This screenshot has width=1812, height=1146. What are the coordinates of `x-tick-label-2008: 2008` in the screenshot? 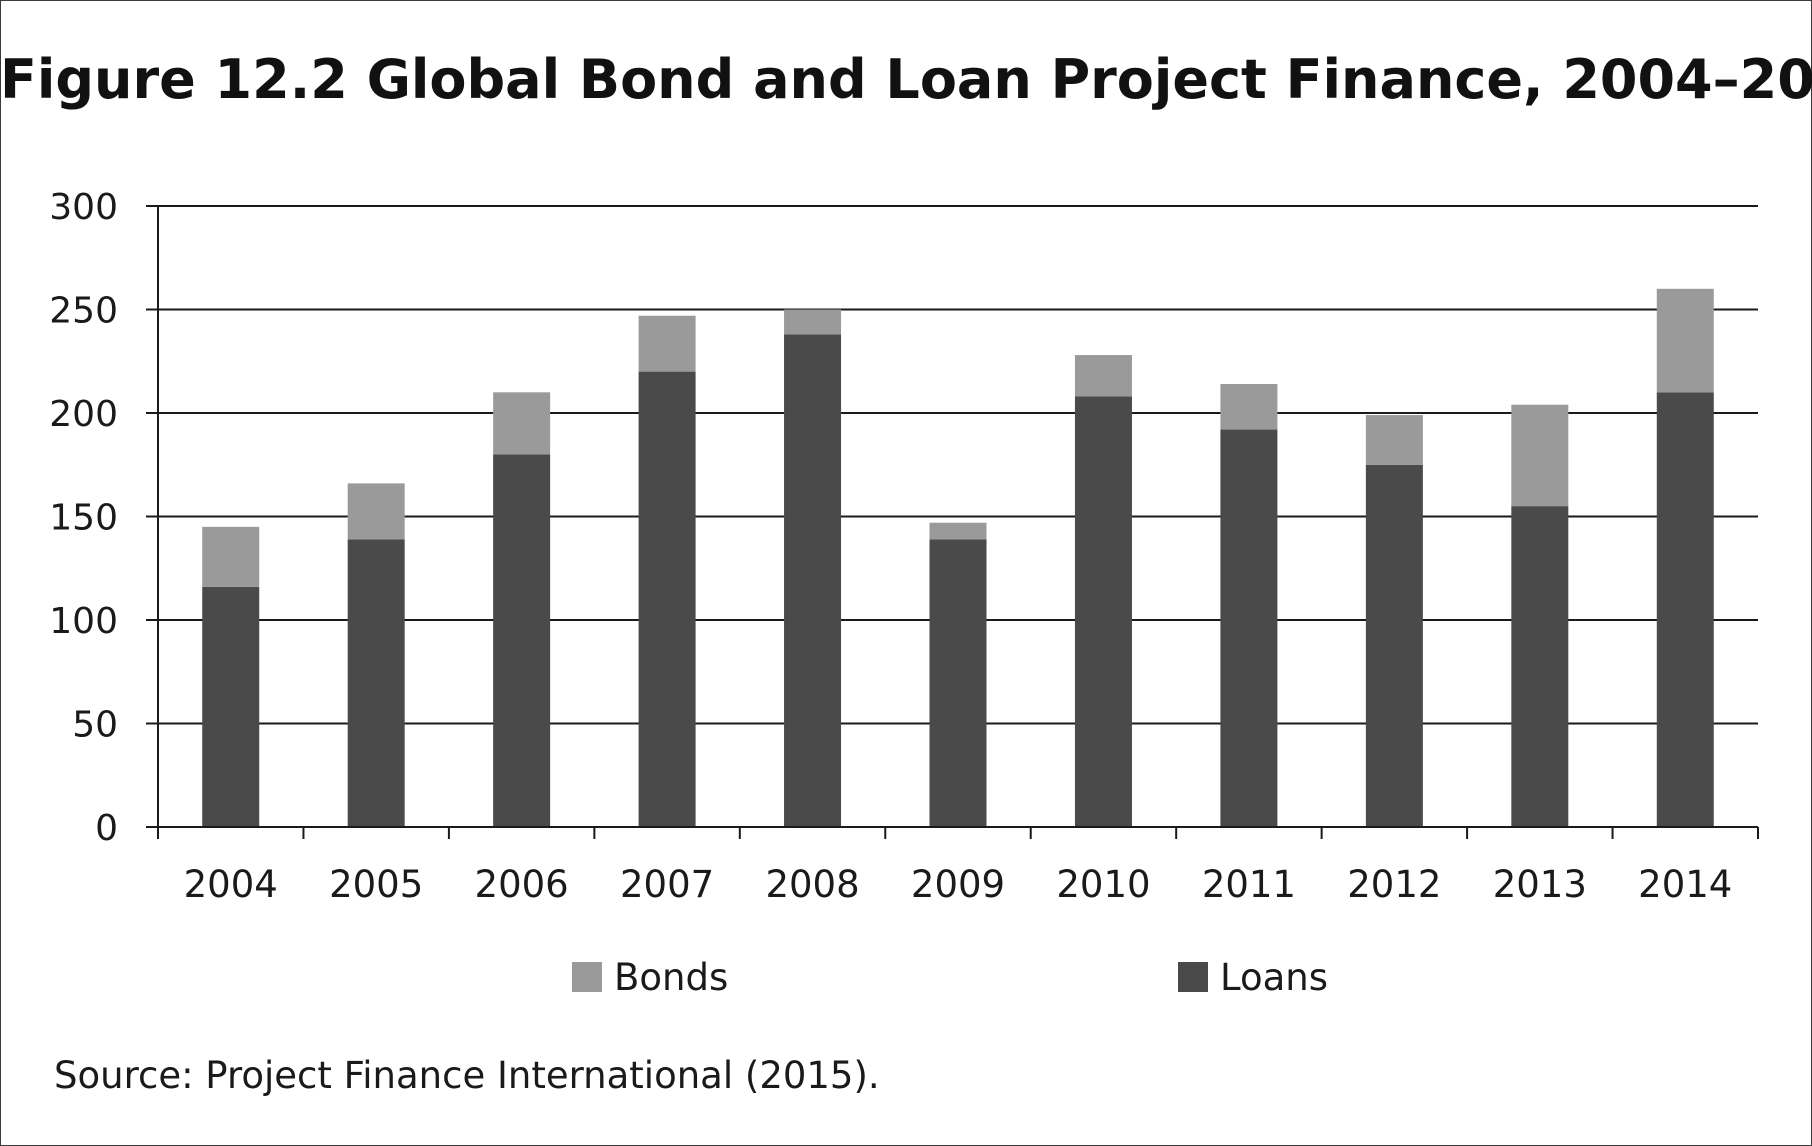 It's located at (812, 884).